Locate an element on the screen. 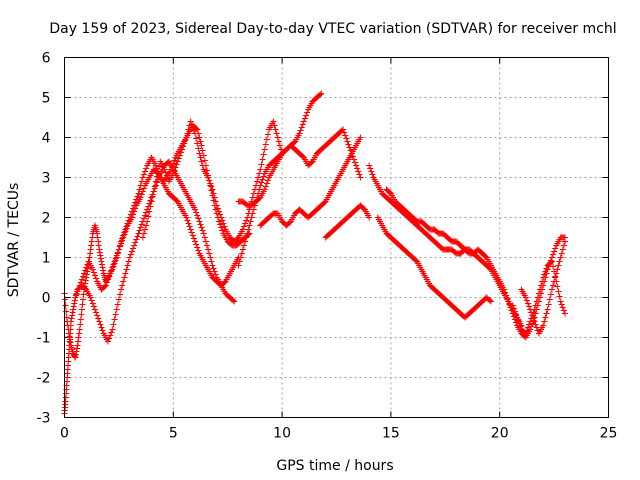 The image size is (640, 480). y-axis-label: SDTVAR / TECUs is located at coordinates (14, 240).